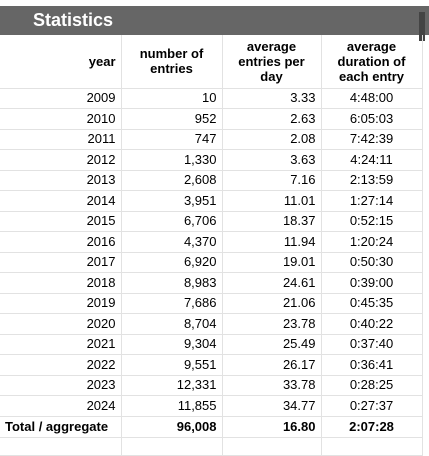  What do you see at coordinates (372, 160) in the screenshot?
I see `duration-cell: 4:24:11` at bounding box center [372, 160].